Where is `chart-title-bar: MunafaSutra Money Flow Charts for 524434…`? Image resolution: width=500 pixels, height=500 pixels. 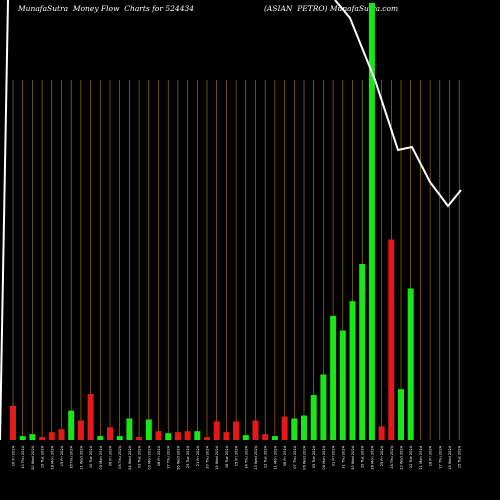
chart-title-bar: MunafaSutra Money Flow Charts for 524434… is located at coordinates (250, 13).